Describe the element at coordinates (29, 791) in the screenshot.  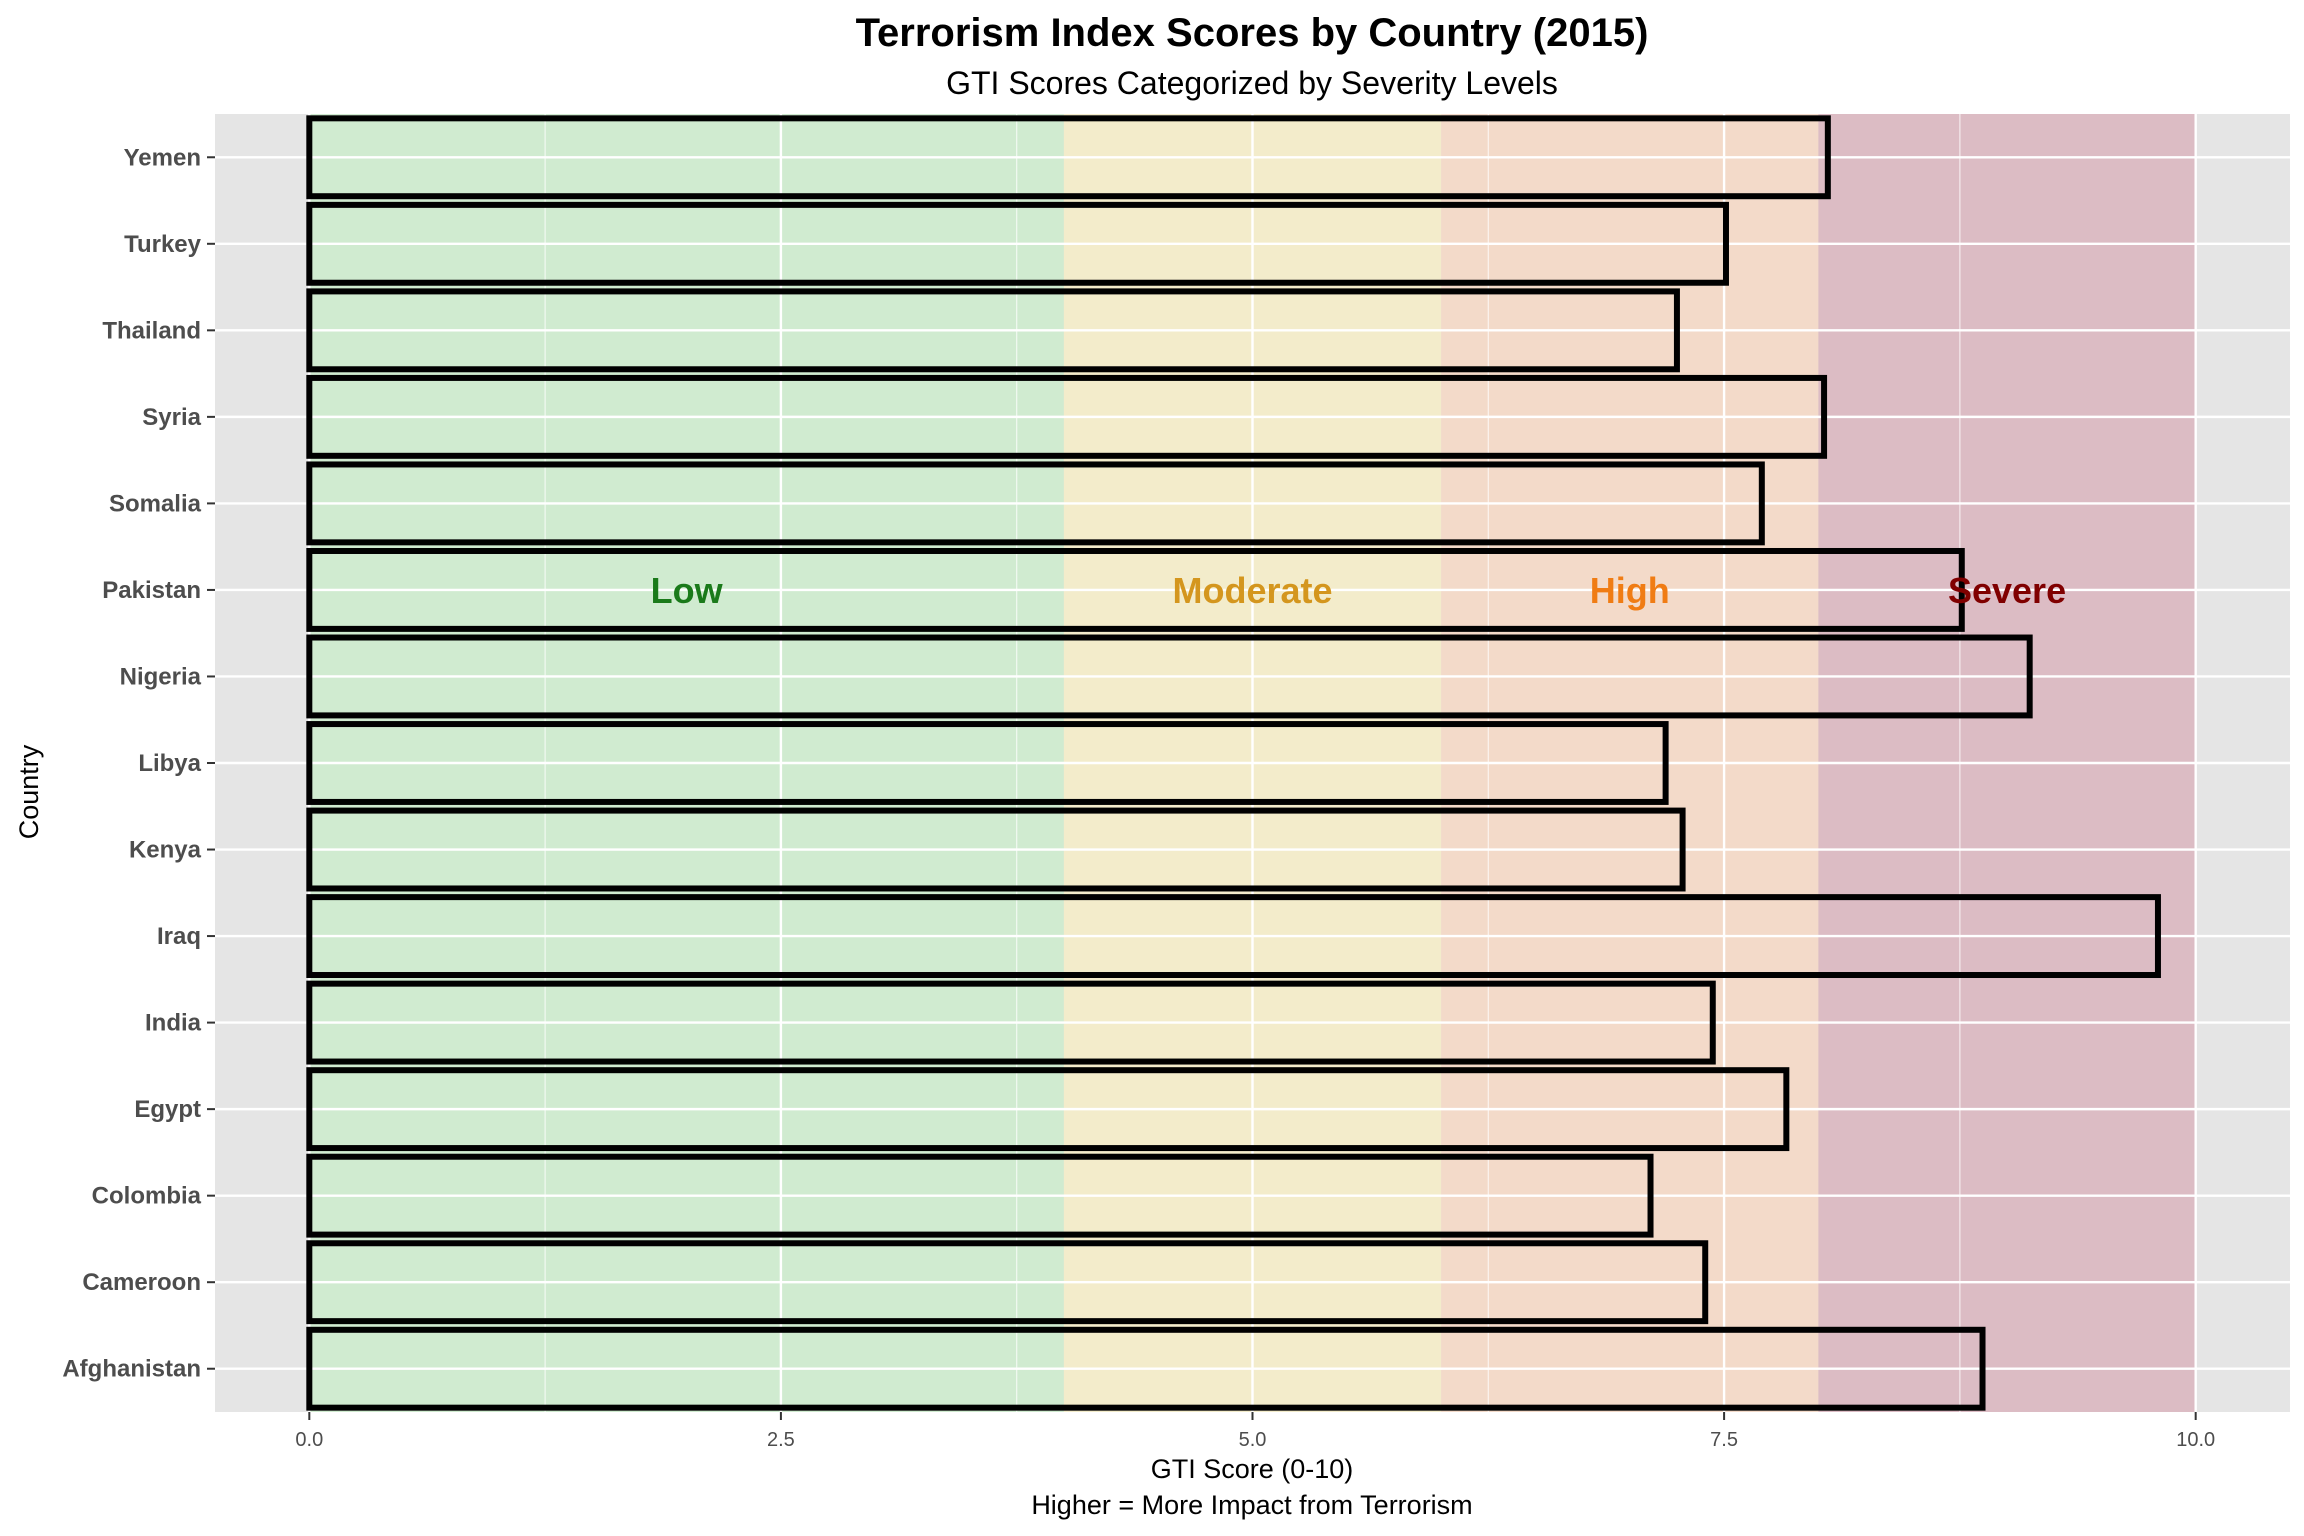
I see `y-axis-label: Country` at that location.